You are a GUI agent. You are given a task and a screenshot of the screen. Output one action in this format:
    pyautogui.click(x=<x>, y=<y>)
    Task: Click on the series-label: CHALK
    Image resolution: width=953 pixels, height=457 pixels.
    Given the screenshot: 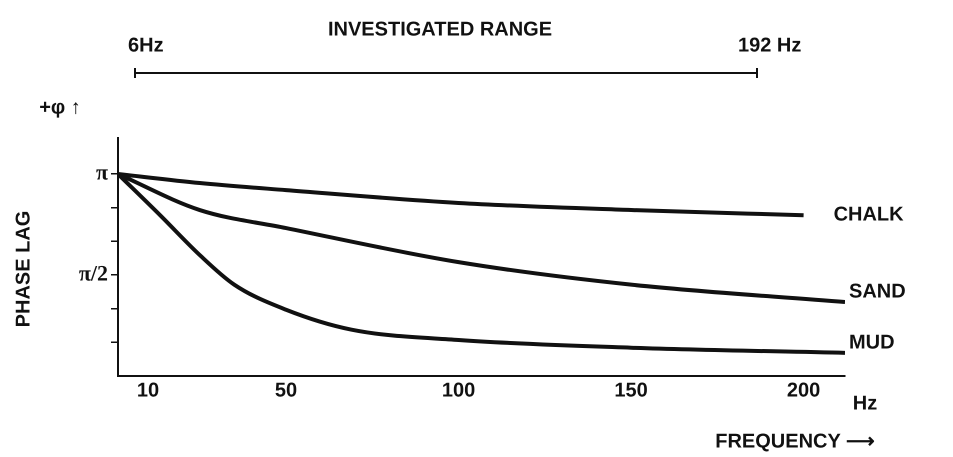 What is the action you would take?
    pyautogui.click(x=869, y=215)
    